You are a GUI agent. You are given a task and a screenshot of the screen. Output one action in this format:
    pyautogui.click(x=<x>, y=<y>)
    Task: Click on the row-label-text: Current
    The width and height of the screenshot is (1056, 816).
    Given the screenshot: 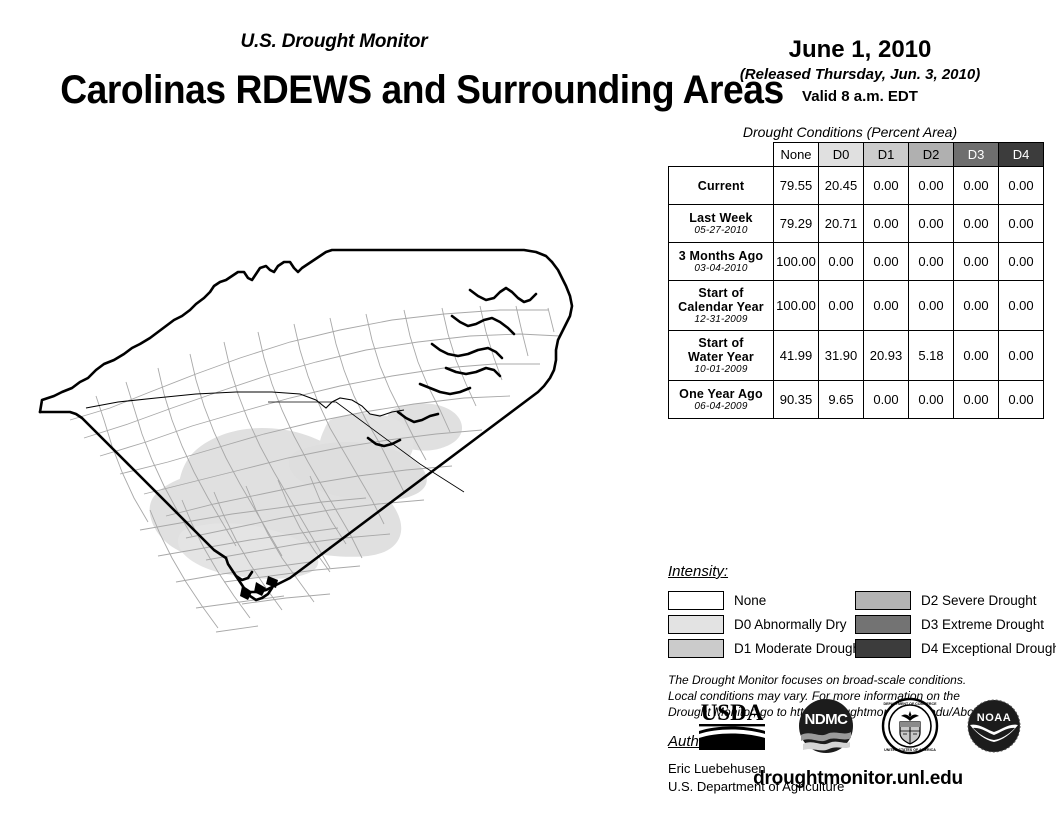 What is the action you would take?
    pyautogui.click(x=721, y=185)
    